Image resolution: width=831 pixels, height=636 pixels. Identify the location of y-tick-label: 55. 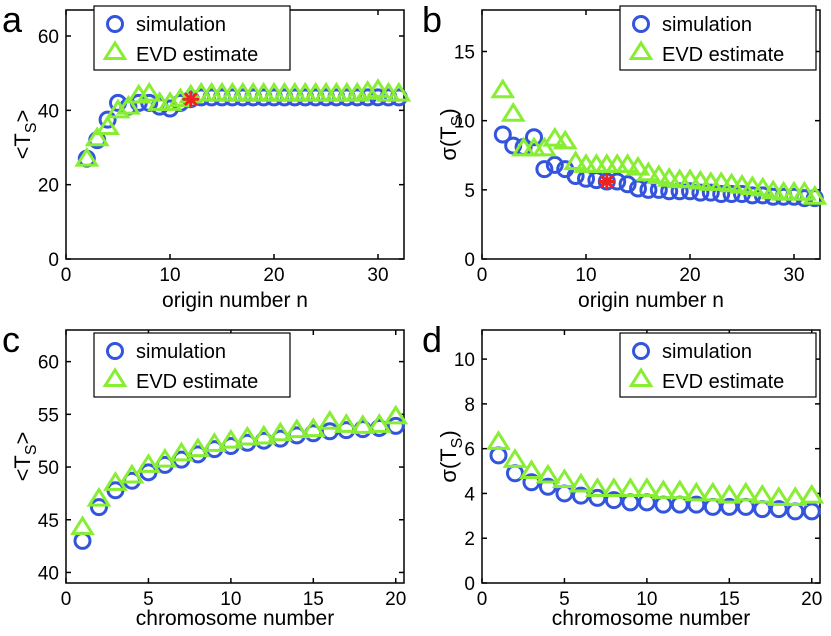
(48, 415).